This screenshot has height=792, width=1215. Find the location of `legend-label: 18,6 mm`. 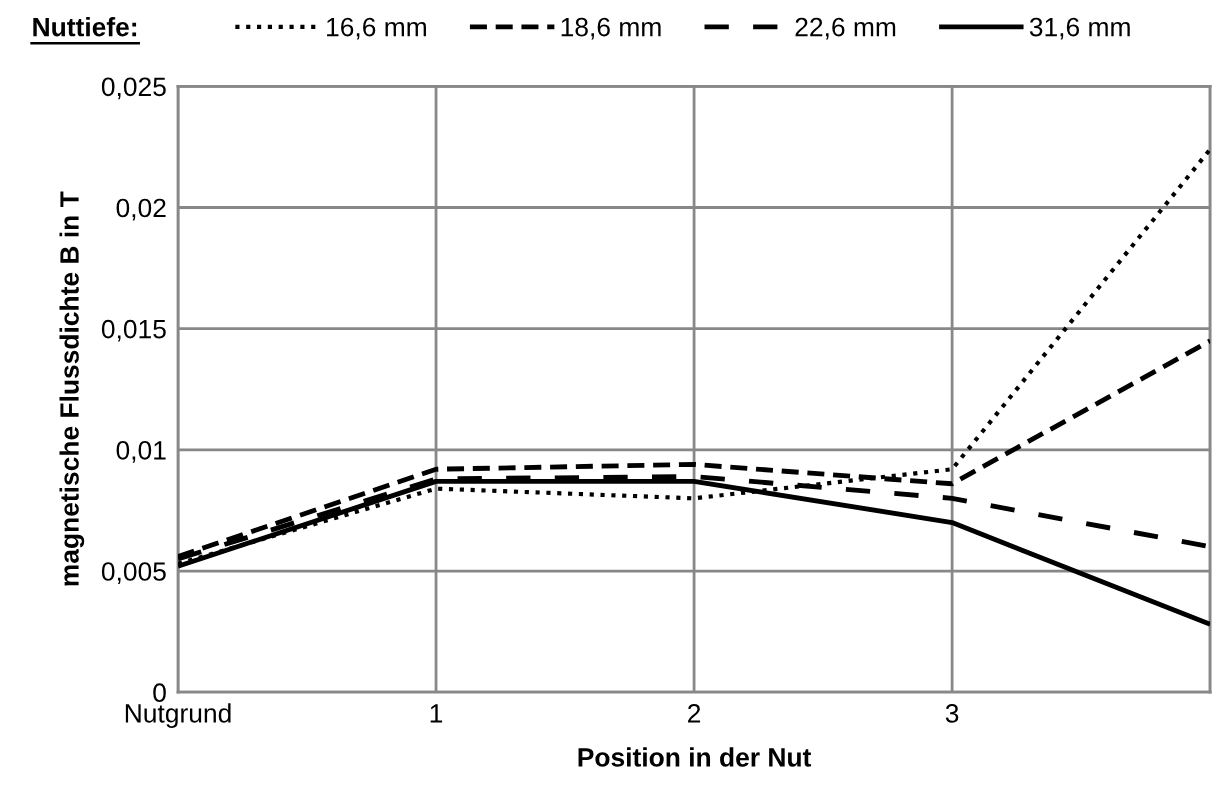

legend-label: 18,6 mm is located at coordinates (611, 28).